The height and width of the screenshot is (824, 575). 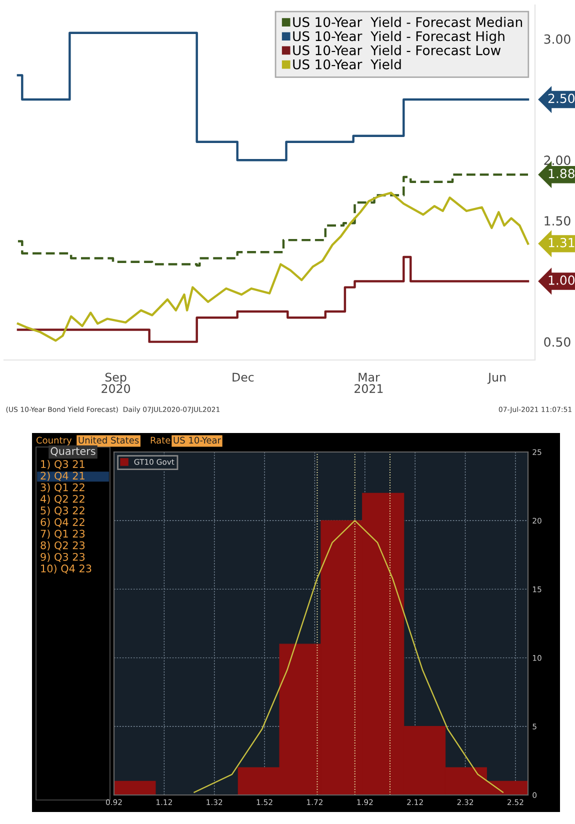 I want to click on text: Country, so click(x=54, y=441).